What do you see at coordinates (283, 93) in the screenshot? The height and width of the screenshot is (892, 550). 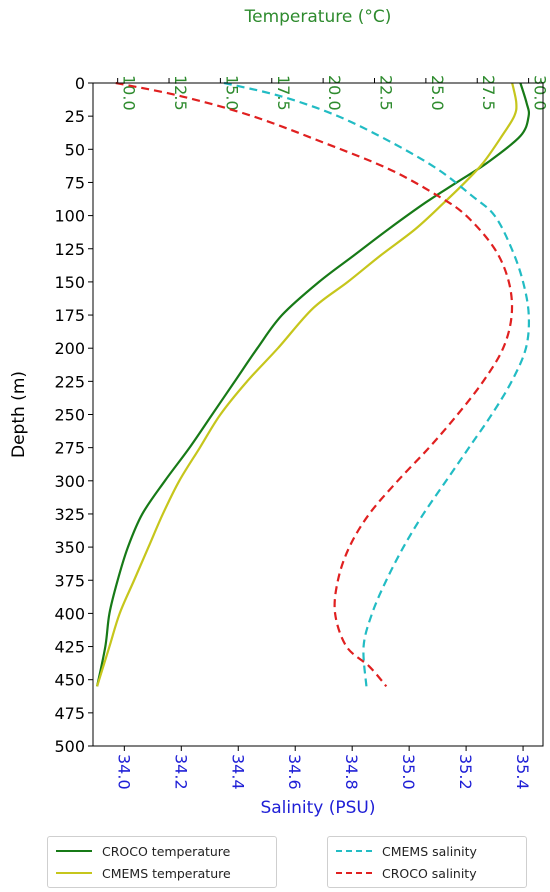 I see `temperature-tick-label: 17.5` at bounding box center [283, 93].